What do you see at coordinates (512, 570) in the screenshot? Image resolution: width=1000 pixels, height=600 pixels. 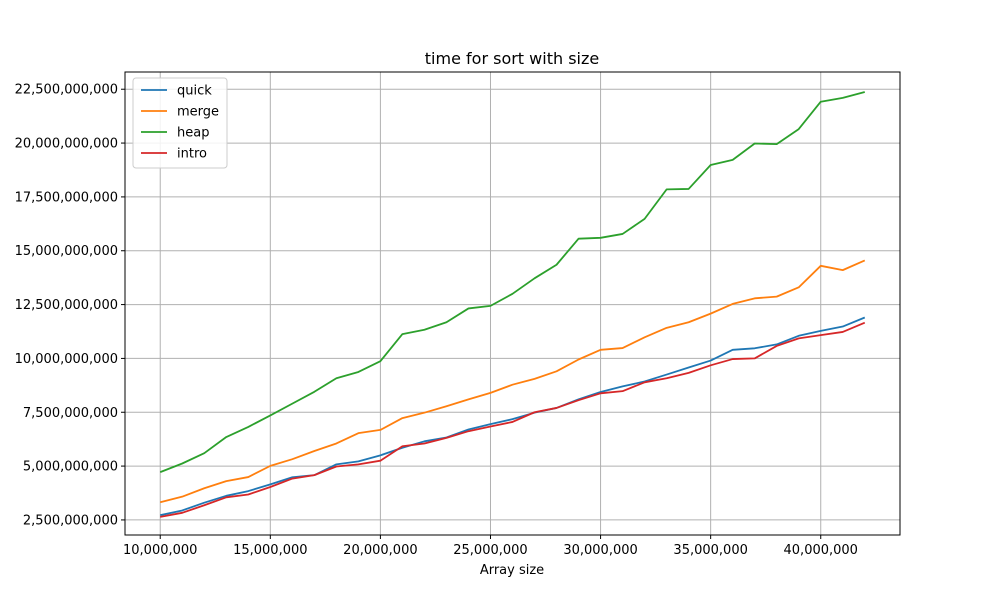 I see `x-axis-label: Array size` at bounding box center [512, 570].